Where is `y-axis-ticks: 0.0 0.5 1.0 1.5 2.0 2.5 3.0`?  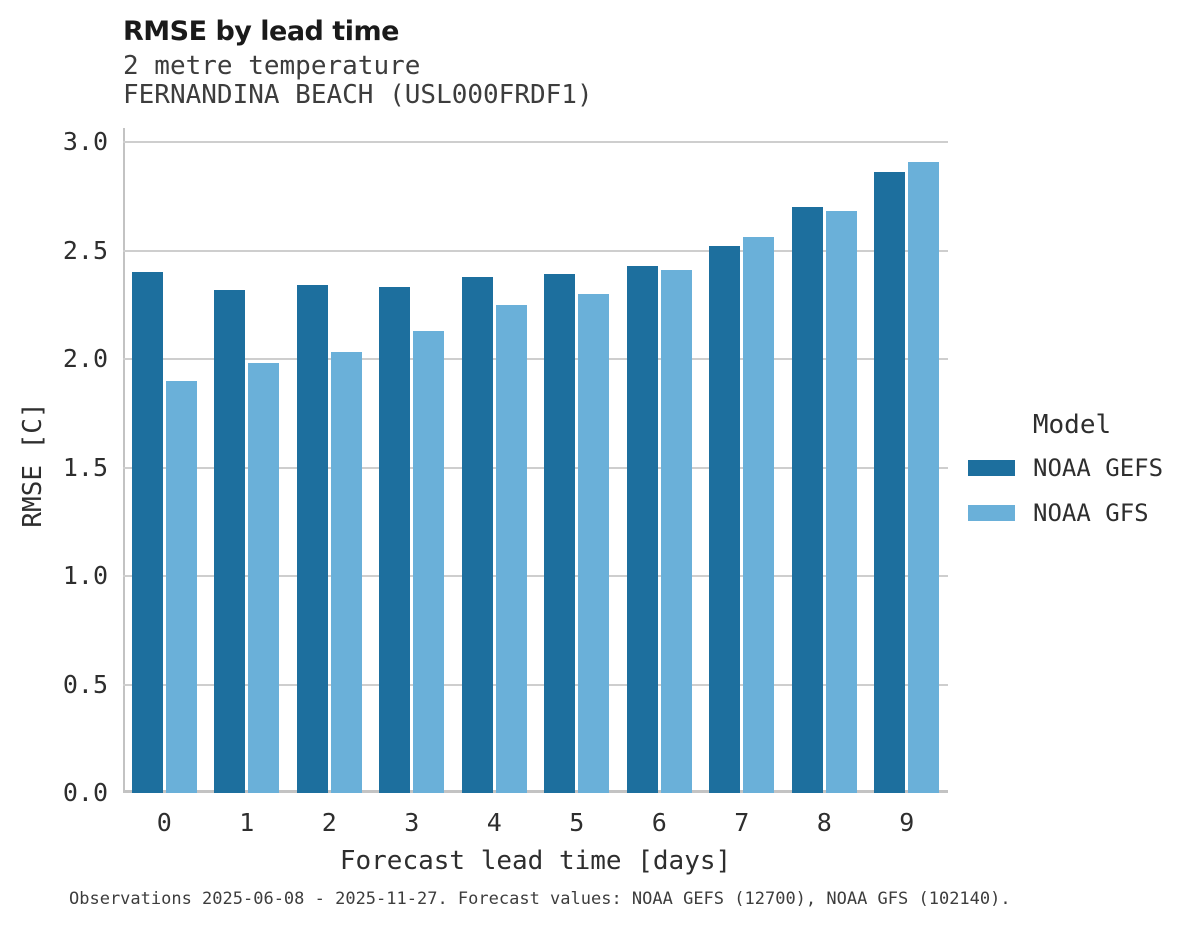 y-axis-ticks: 0.0 0.5 1.0 1.5 2.0 2.5 3.0 is located at coordinates (64, 467).